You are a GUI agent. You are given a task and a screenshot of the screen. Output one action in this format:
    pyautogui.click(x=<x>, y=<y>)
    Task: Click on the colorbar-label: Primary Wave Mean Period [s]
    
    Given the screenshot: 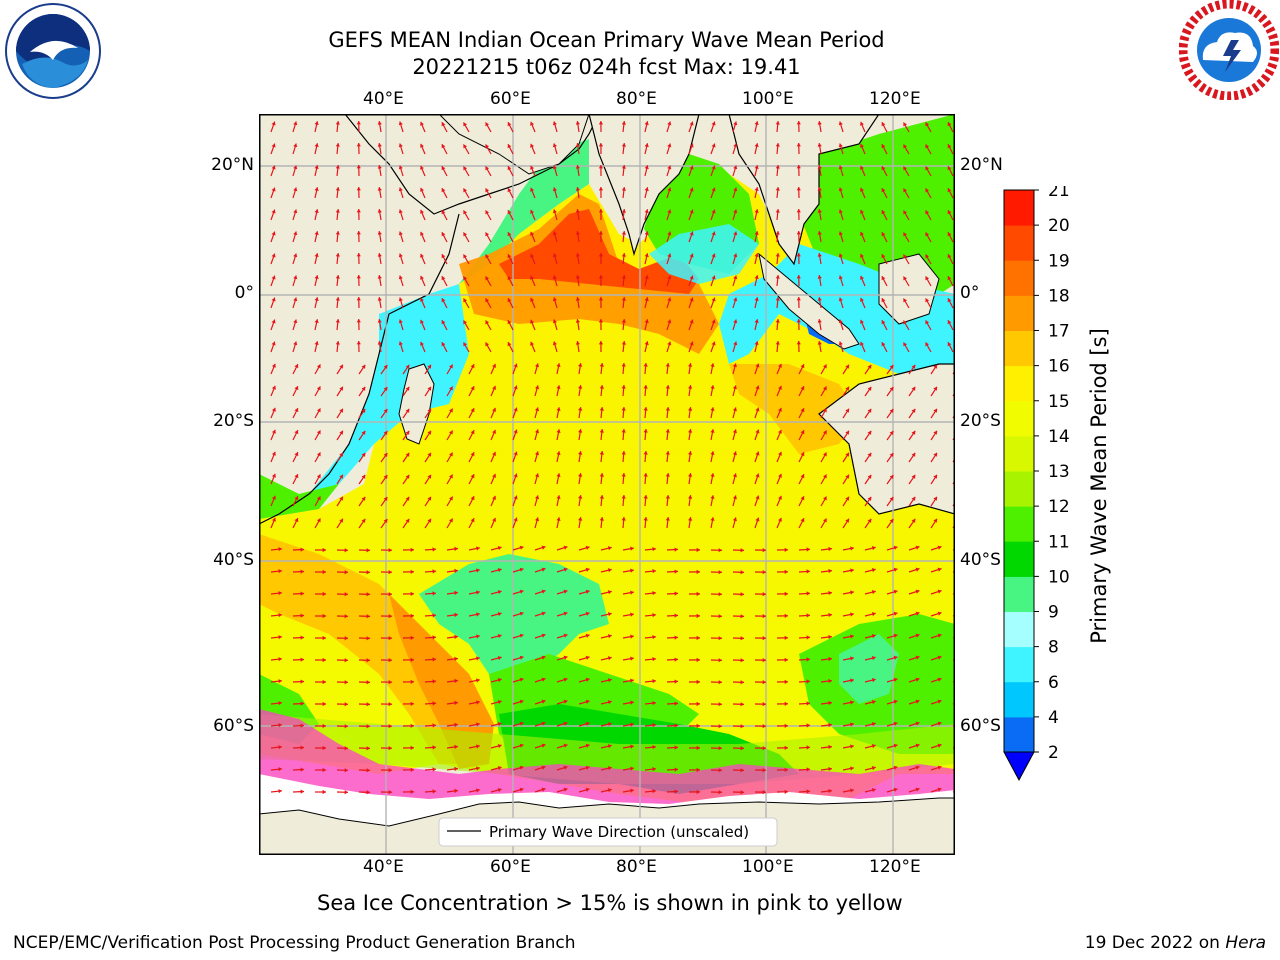 What is the action you would take?
    pyautogui.click(x=1099, y=486)
    